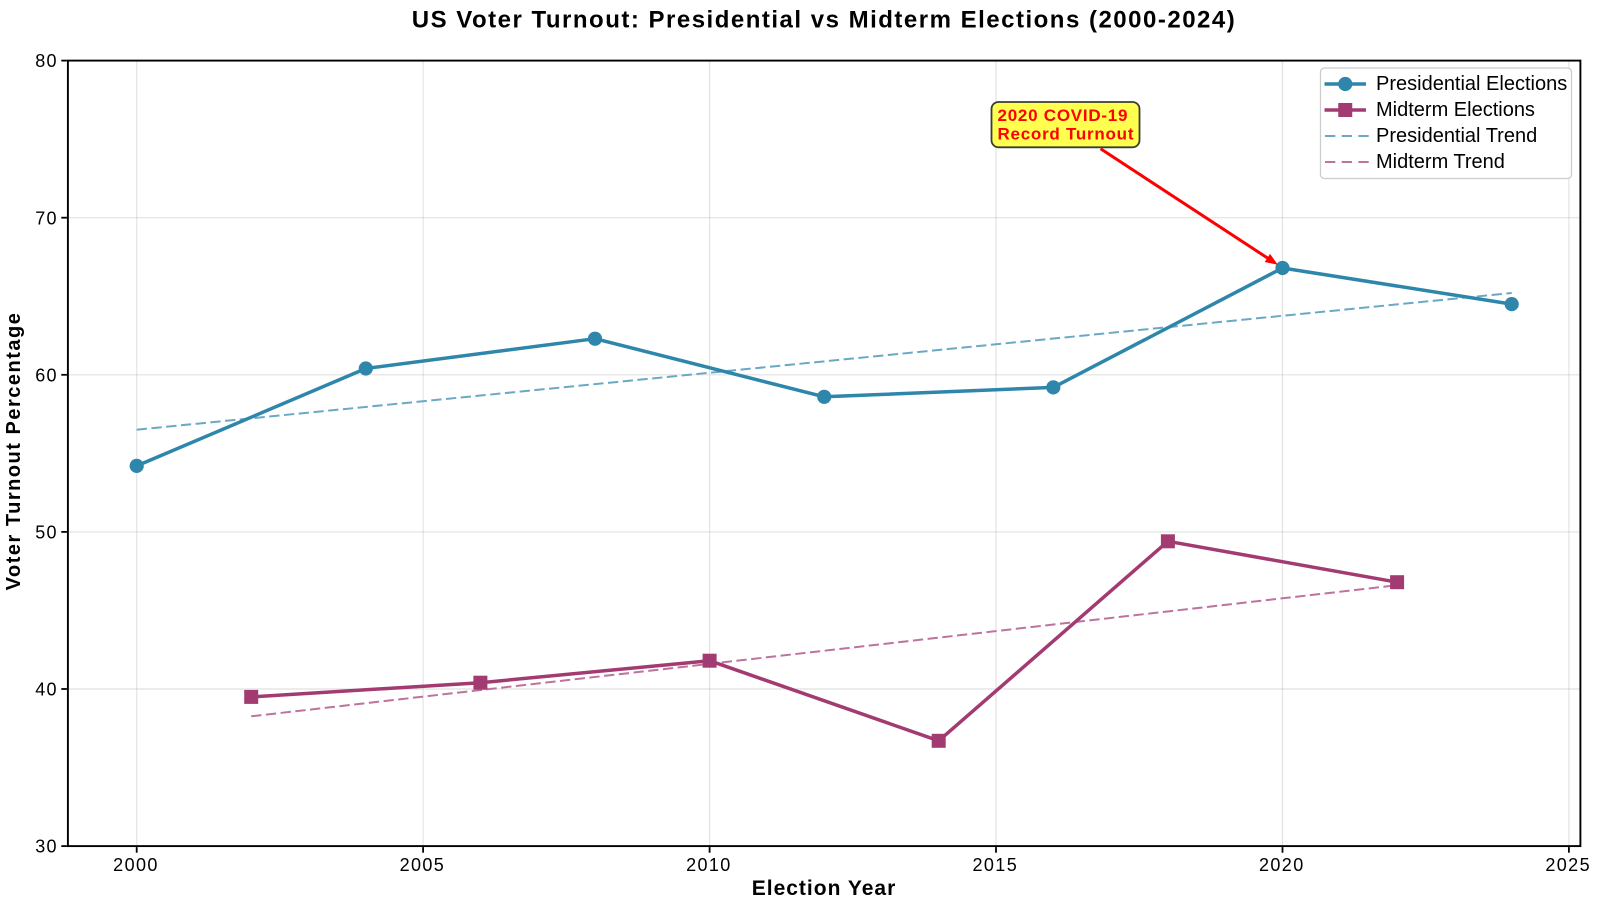 This screenshot has width=1600, height=915. Describe the element at coordinates (1066, 134) in the screenshot. I see `svg-text: Record Turnout` at that location.